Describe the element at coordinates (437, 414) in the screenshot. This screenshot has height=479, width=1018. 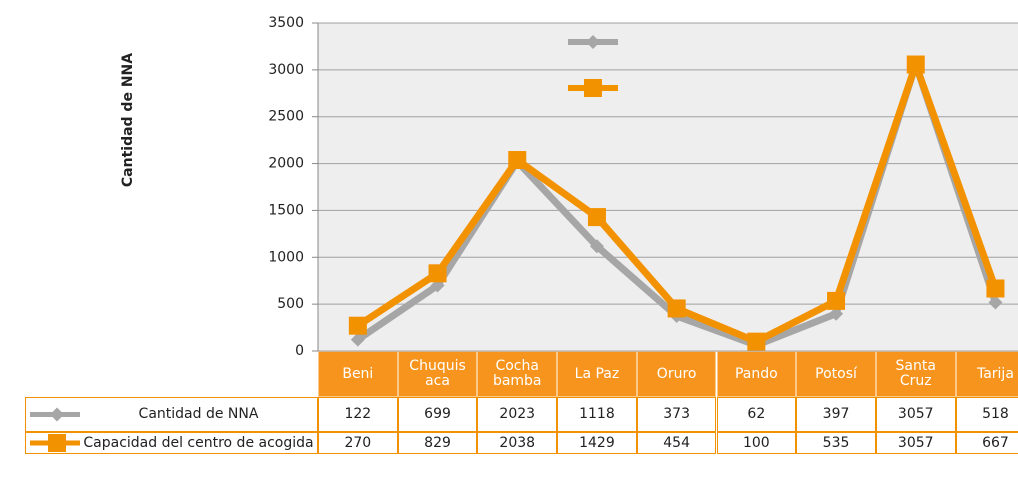
I see `table-value: 699` at that location.